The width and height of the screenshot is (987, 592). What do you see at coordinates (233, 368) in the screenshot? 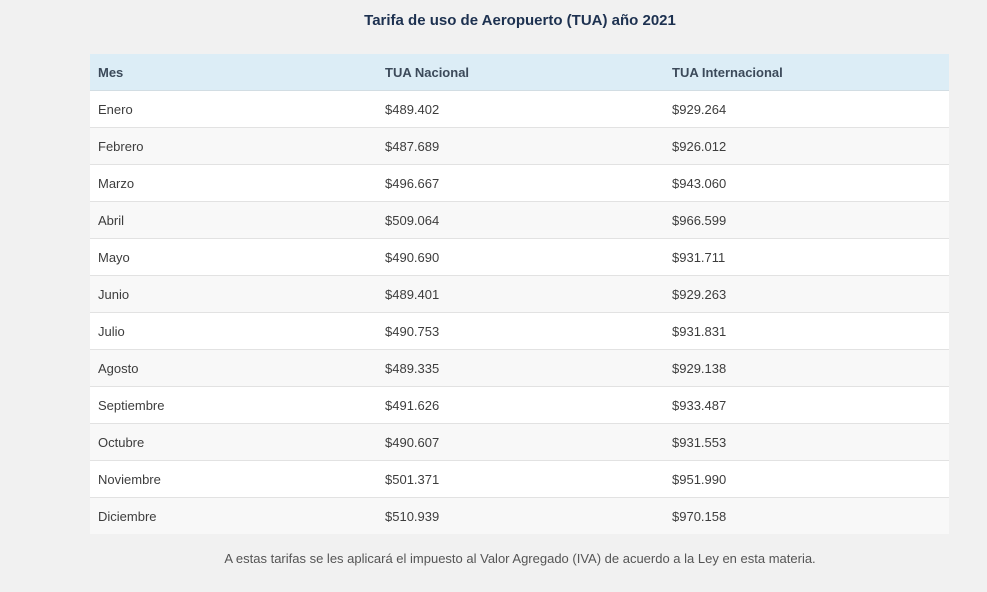
I see `cell-month: Agosto` at bounding box center [233, 368].